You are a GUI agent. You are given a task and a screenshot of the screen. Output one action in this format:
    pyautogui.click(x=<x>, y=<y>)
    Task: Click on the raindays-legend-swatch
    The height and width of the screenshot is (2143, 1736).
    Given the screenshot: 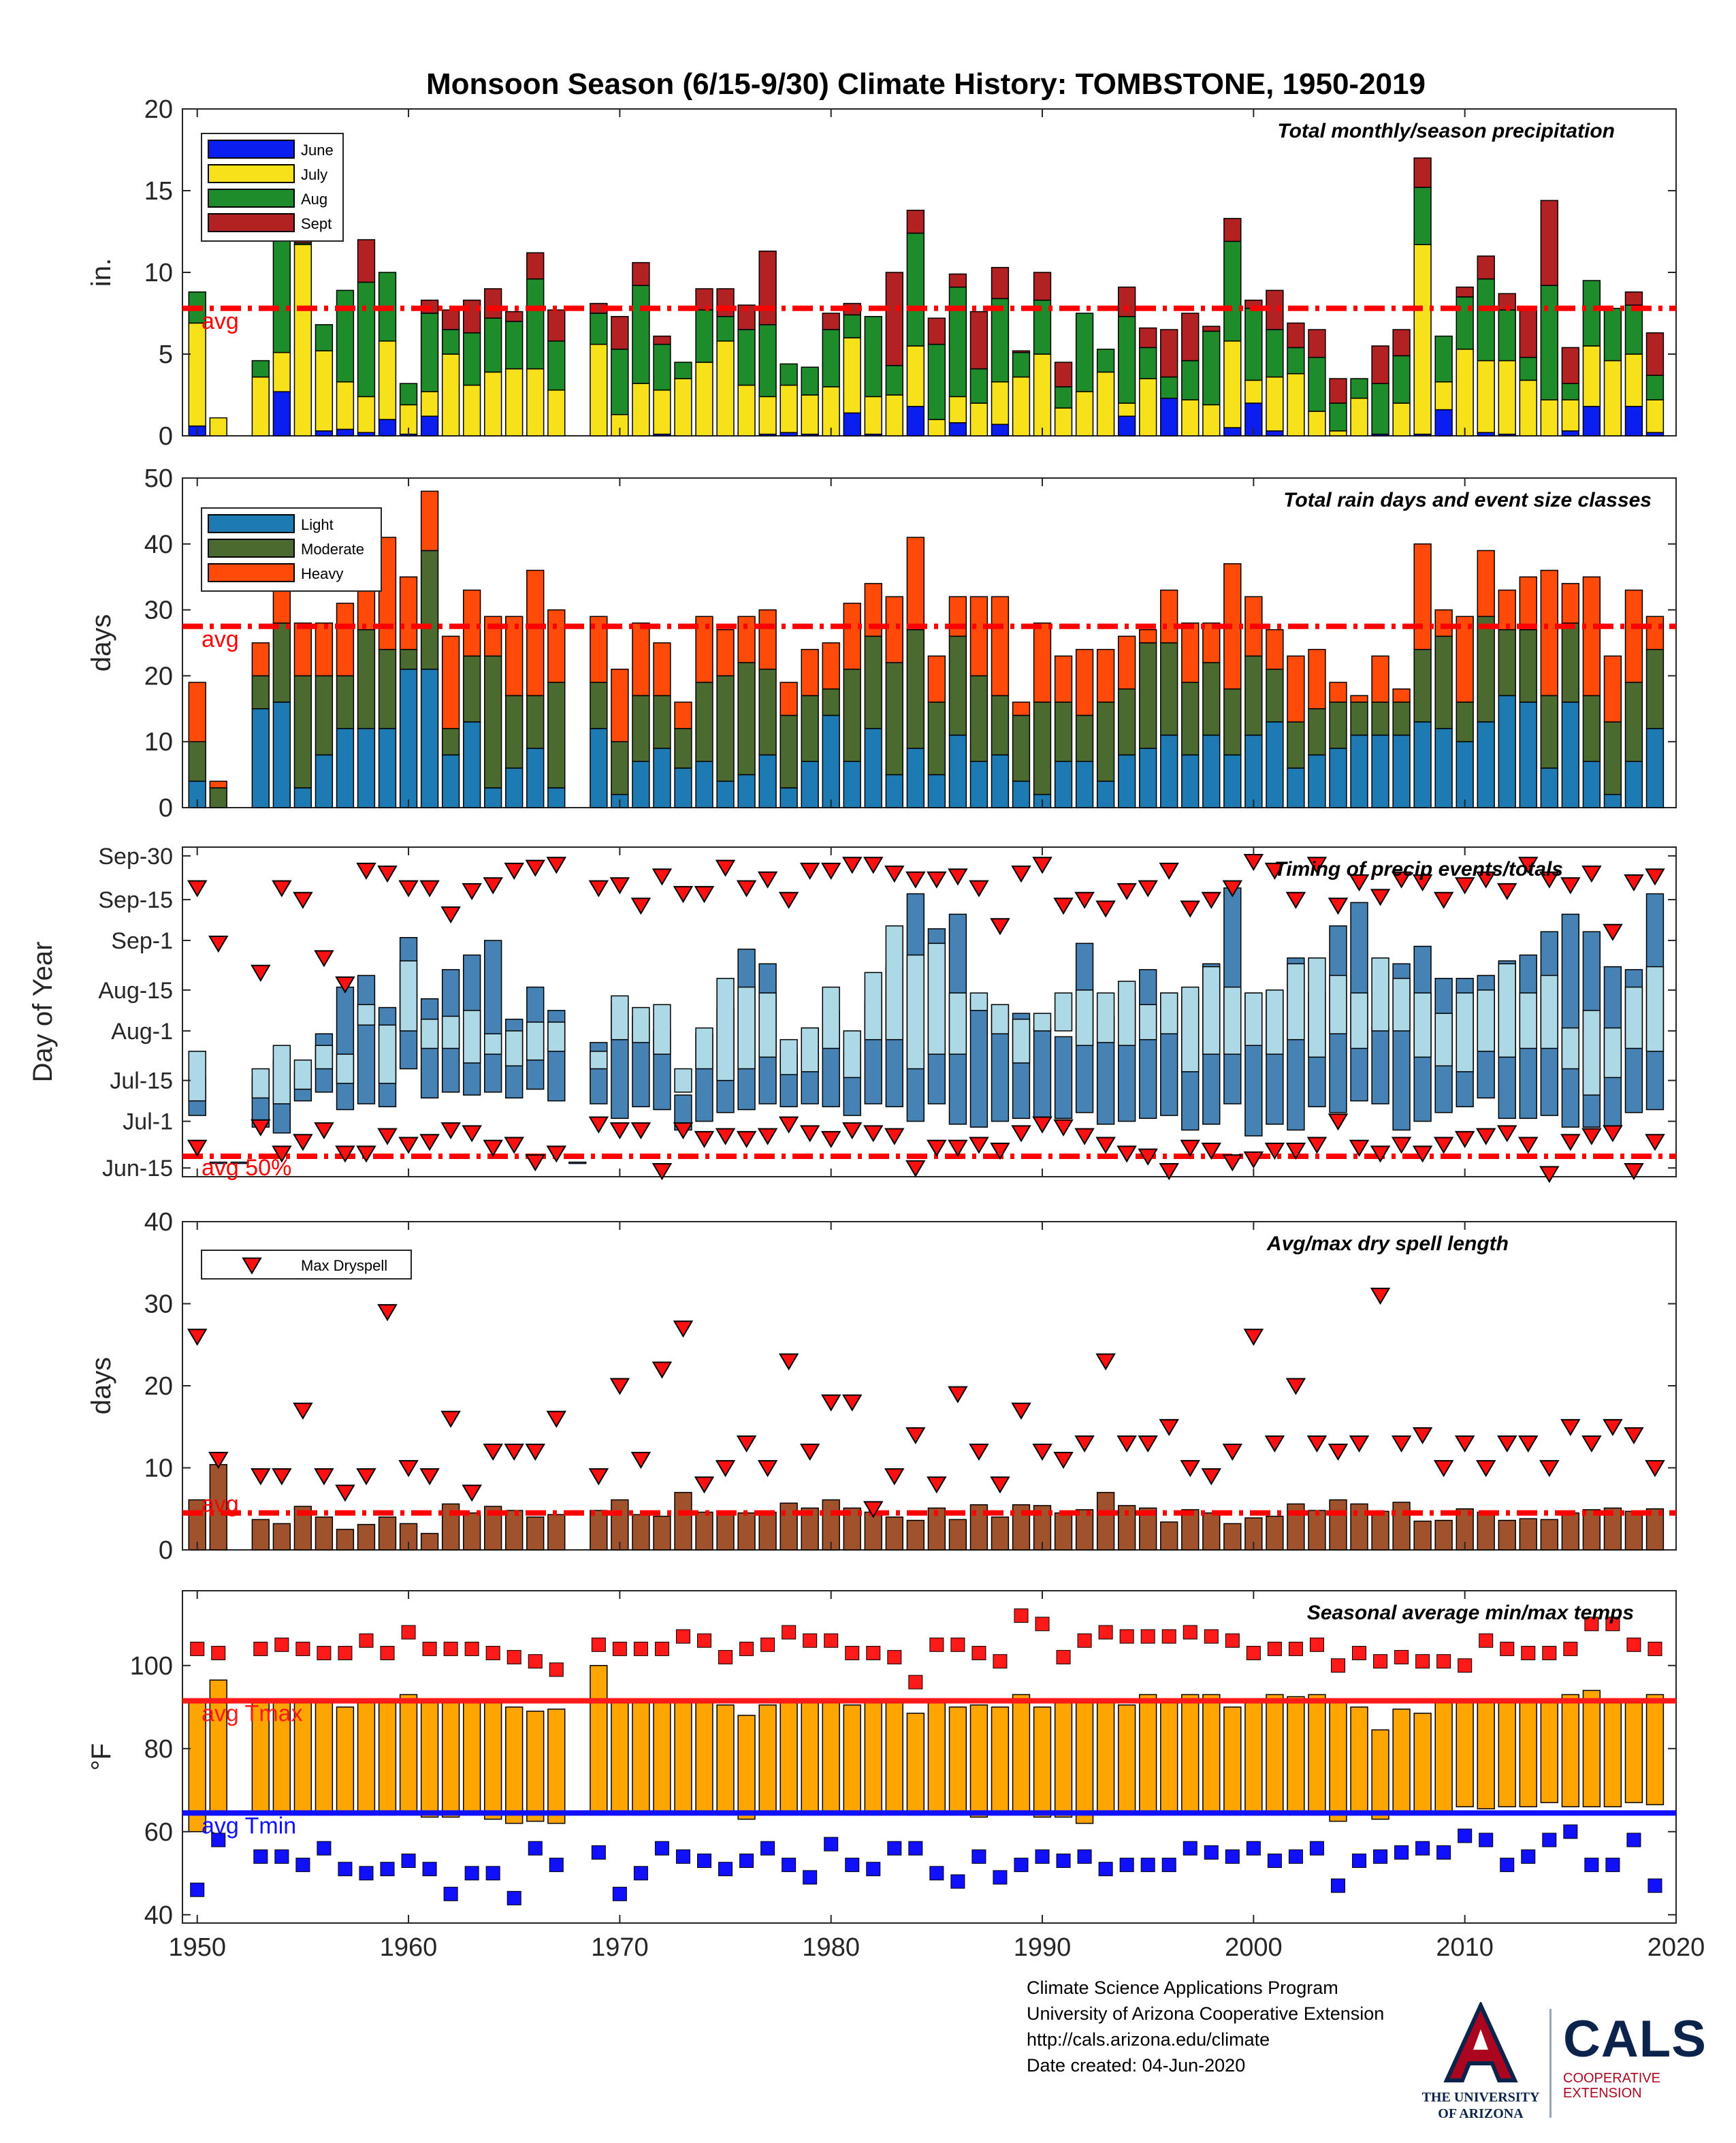 What is the action you would take?
    pyautogui.click(x=251, y=572)
    